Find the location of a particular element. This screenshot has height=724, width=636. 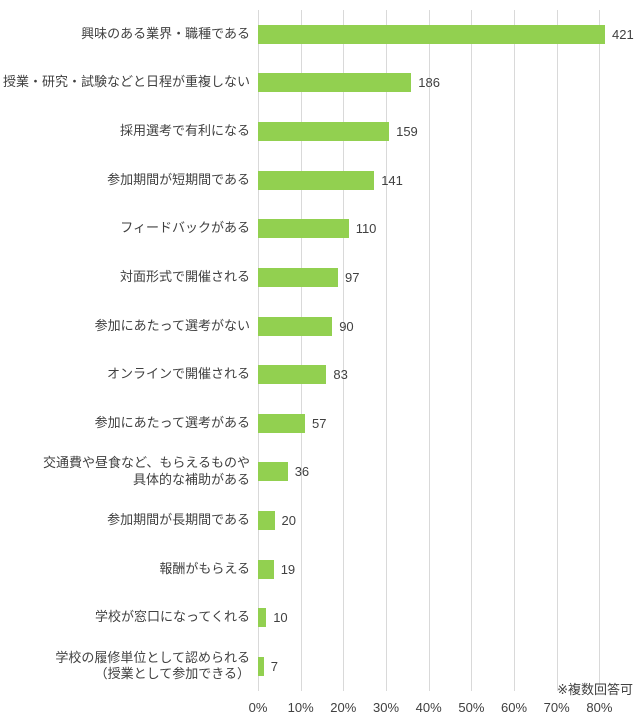

category-label: 興味のある業界・職種である is located at coordinates (165, 33).